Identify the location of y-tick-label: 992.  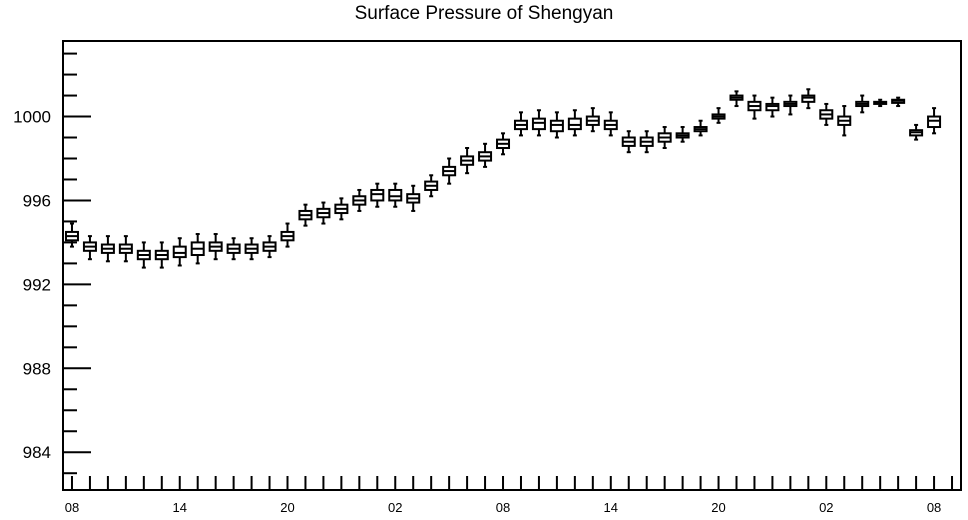
(37, 284).